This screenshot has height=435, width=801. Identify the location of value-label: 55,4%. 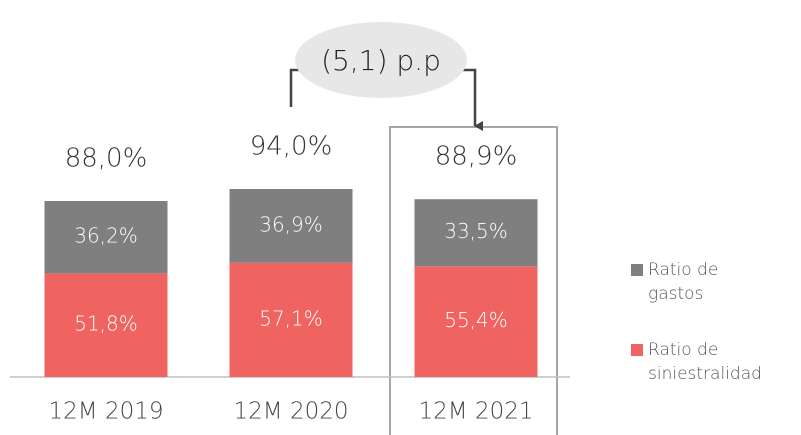
(476, 320).